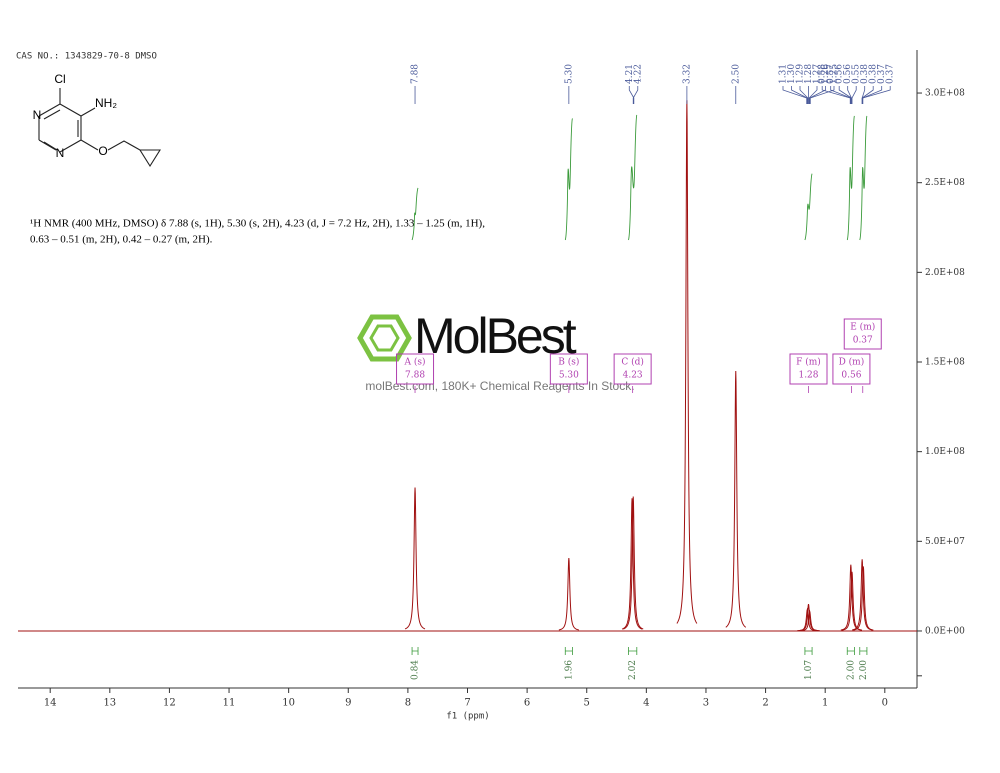  Describe the element at coordinates (808, 362) in the screenshot. I see `multiplet-label: F (m)` at that location.